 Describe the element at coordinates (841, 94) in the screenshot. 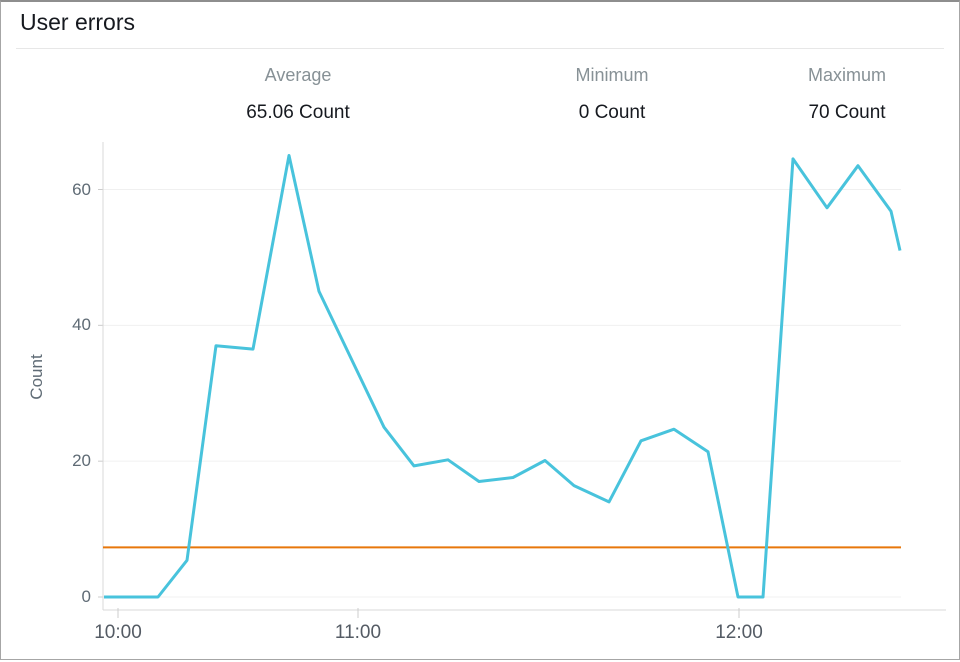

I see `stat-maximum: Maximum 70 Count` at that location.